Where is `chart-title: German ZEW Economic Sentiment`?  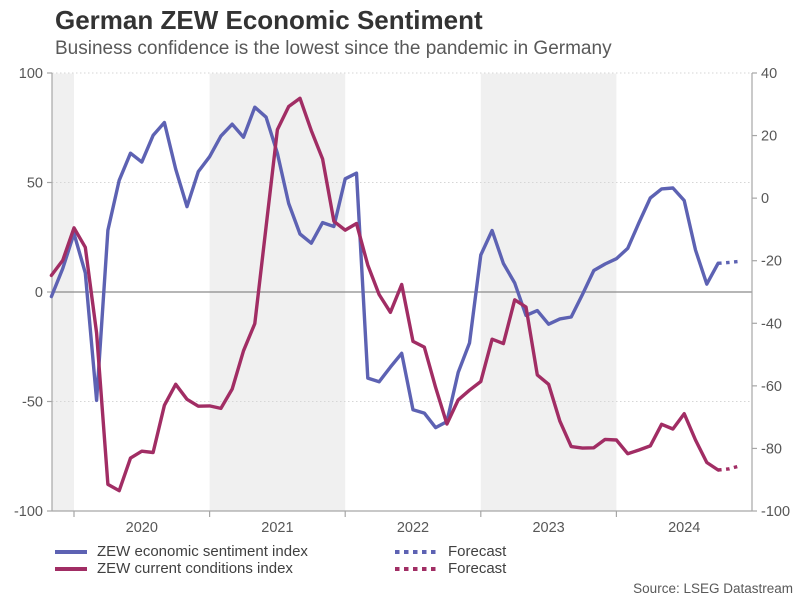 chart-title: German ZEW Economic Sentiment is located at coordinates (269, 20).